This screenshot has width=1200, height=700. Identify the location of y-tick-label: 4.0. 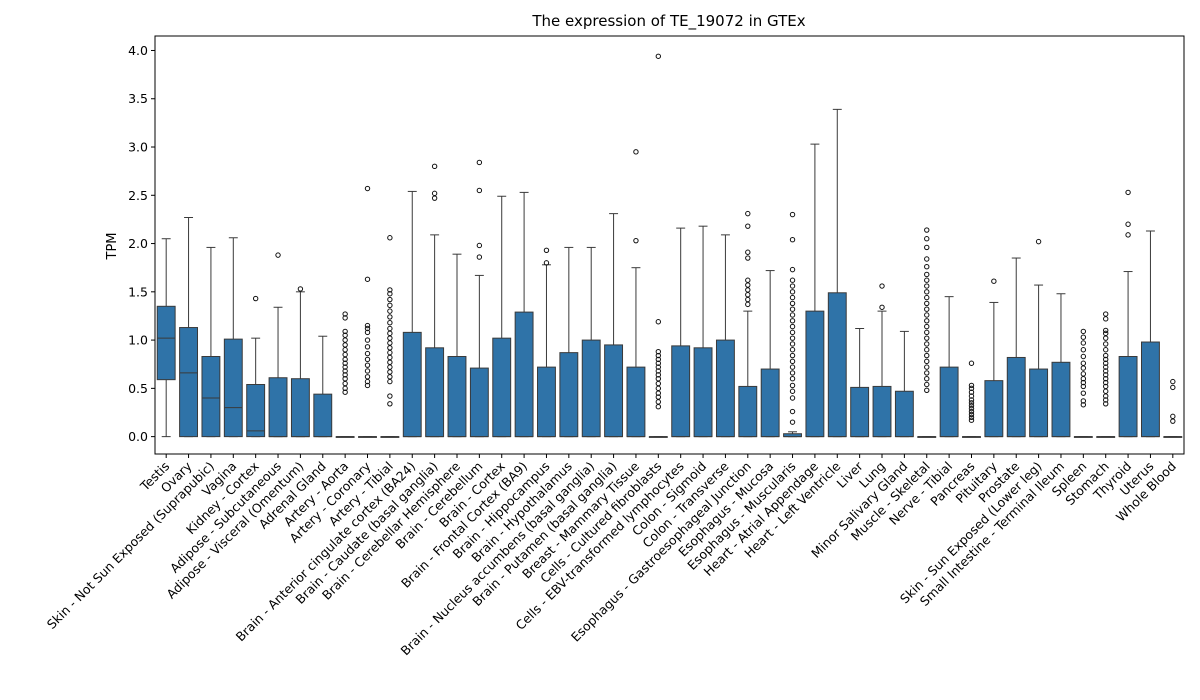
(138, 50).